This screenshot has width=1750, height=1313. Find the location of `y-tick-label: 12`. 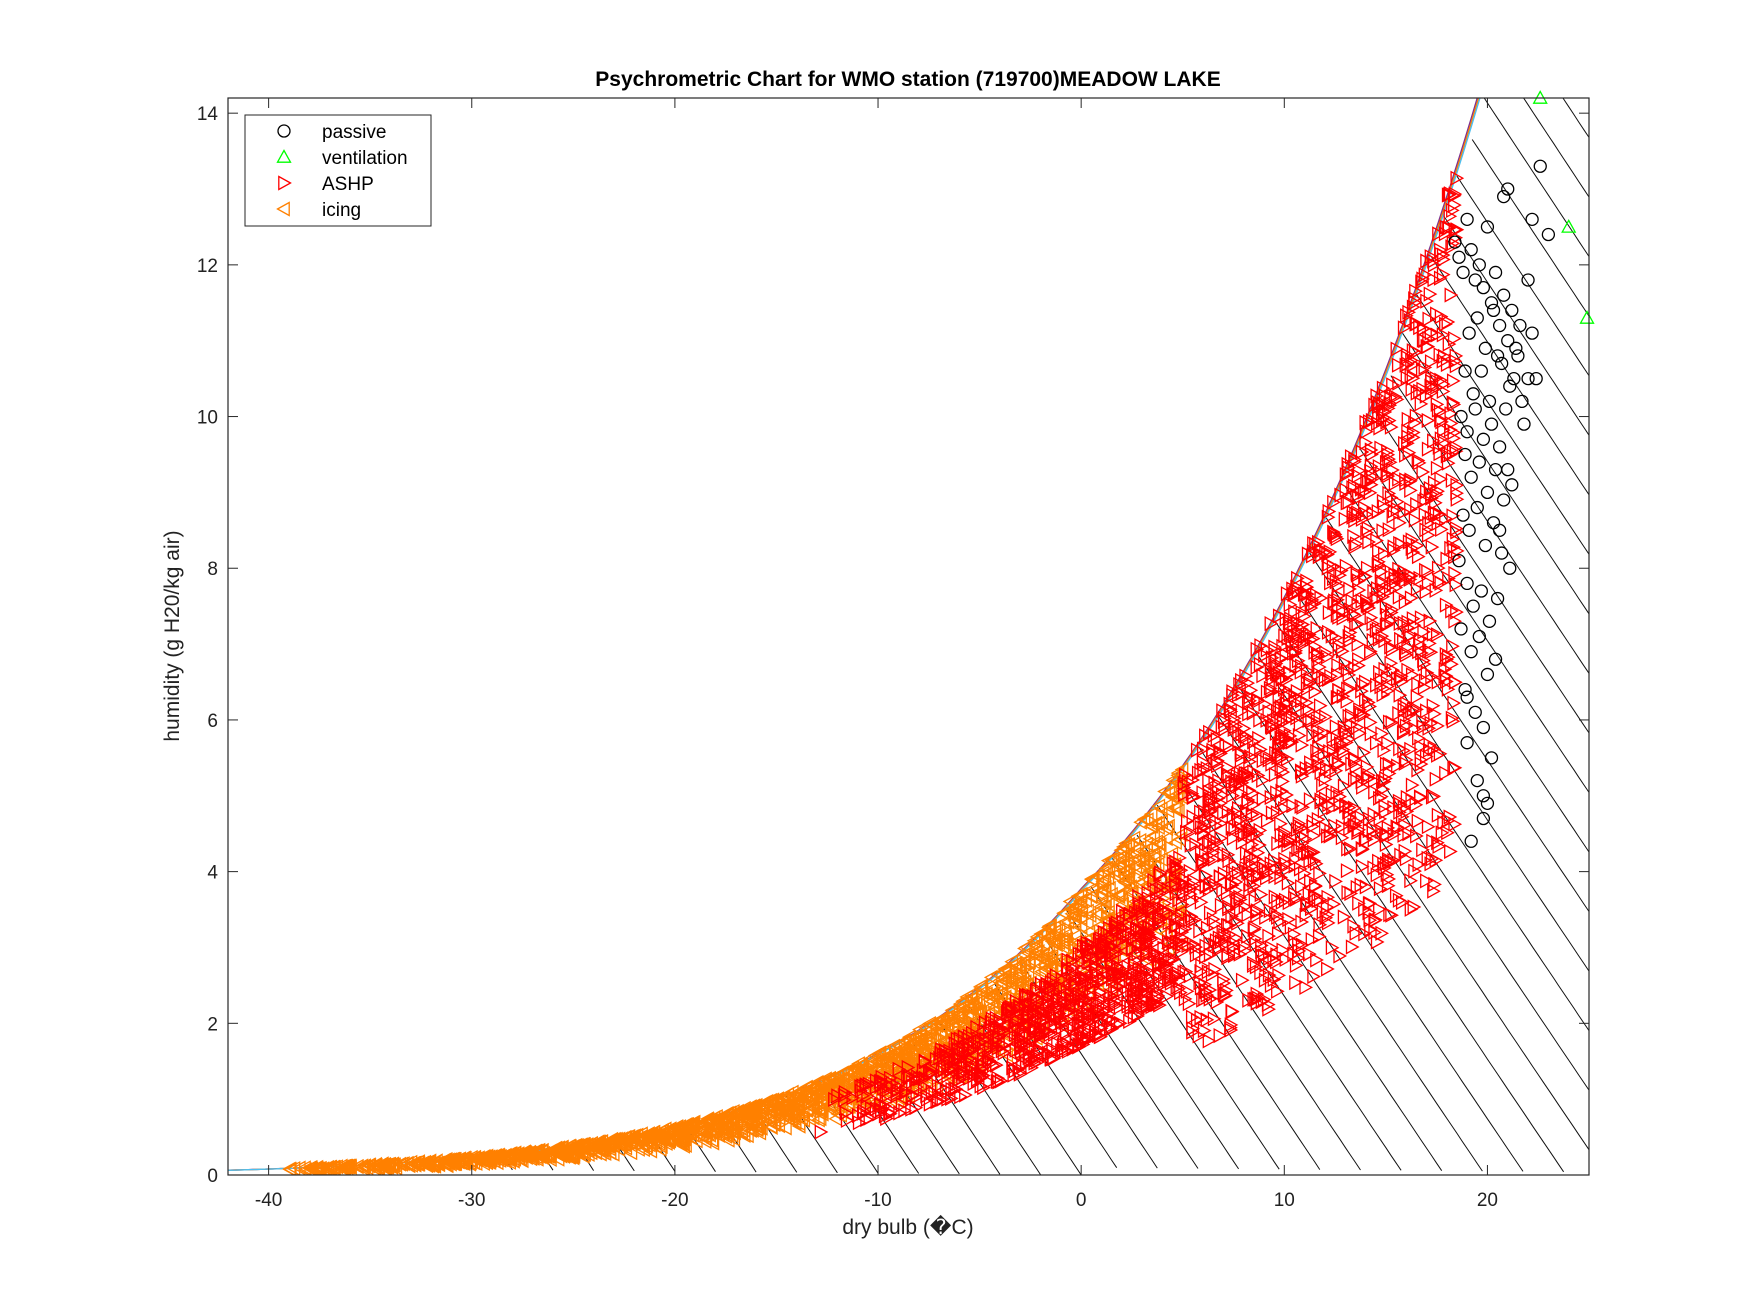

y-tick-label: 12 is located at coordinates (207, 266).